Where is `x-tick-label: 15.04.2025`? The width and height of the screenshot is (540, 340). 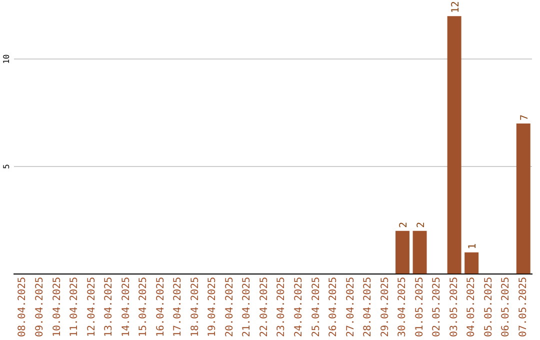 x-tick-label: 15.04.2025 is located at coordinates (144, 307).